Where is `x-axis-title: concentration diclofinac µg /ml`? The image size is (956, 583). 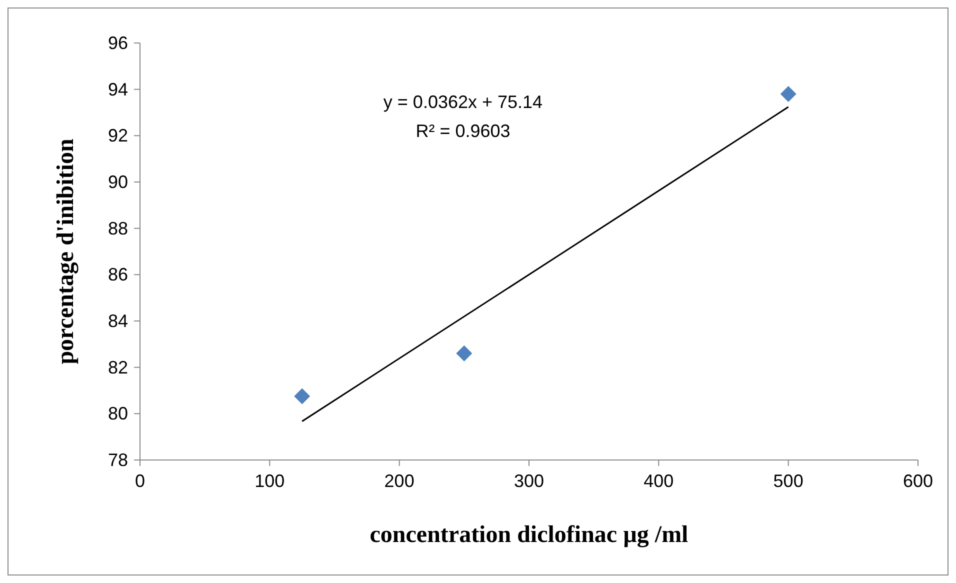 x-axis-title: concentration diclofinac µg /ml is located at coordinates (529, 535).